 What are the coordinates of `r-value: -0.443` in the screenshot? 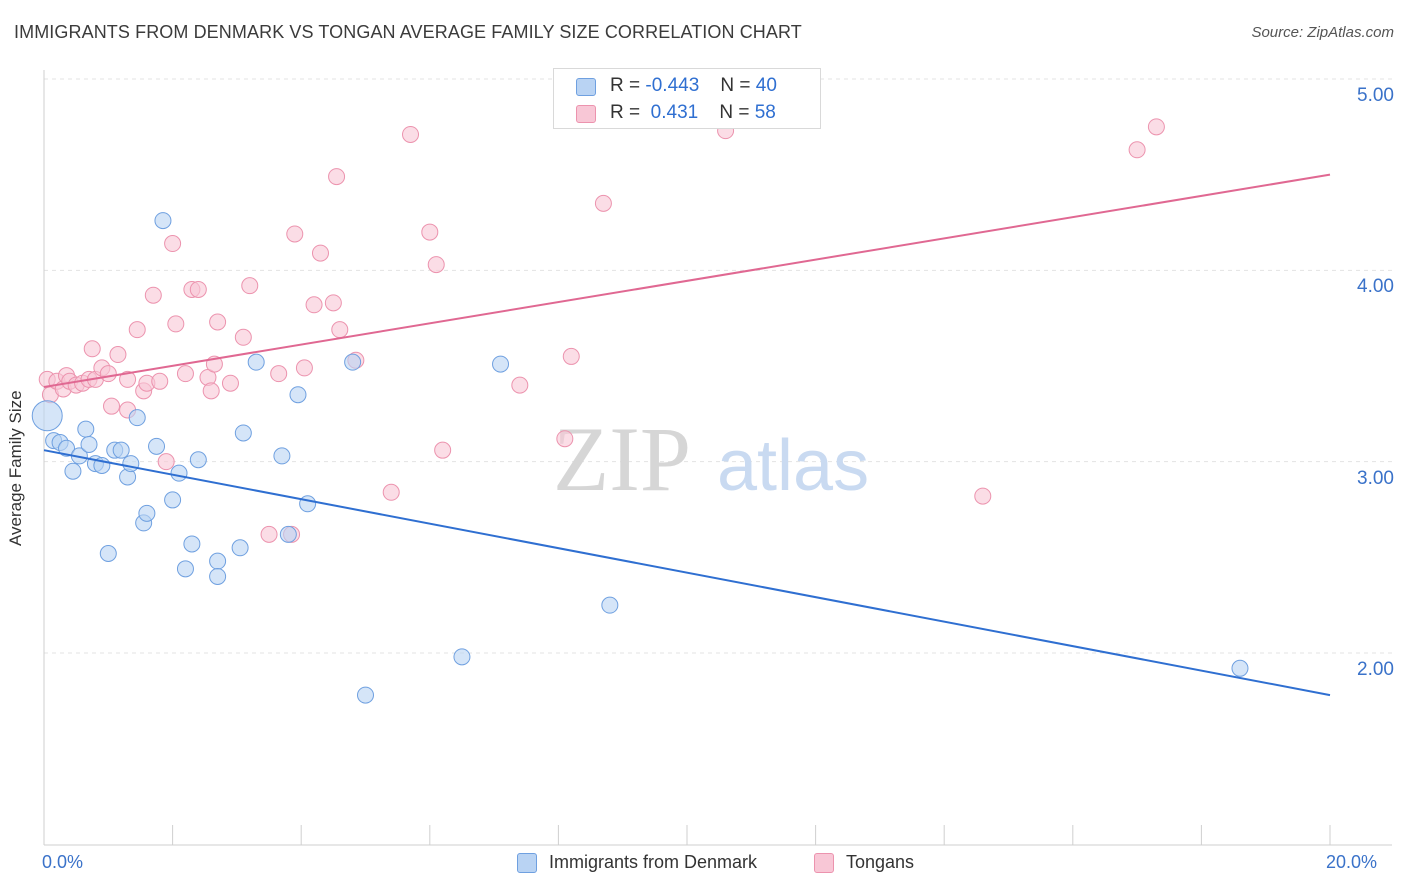 It's located at (672, 85).